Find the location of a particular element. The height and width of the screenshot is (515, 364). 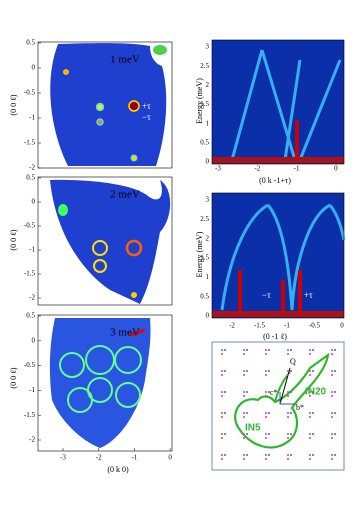

q-label: Q is located at coordinates (293, 361).